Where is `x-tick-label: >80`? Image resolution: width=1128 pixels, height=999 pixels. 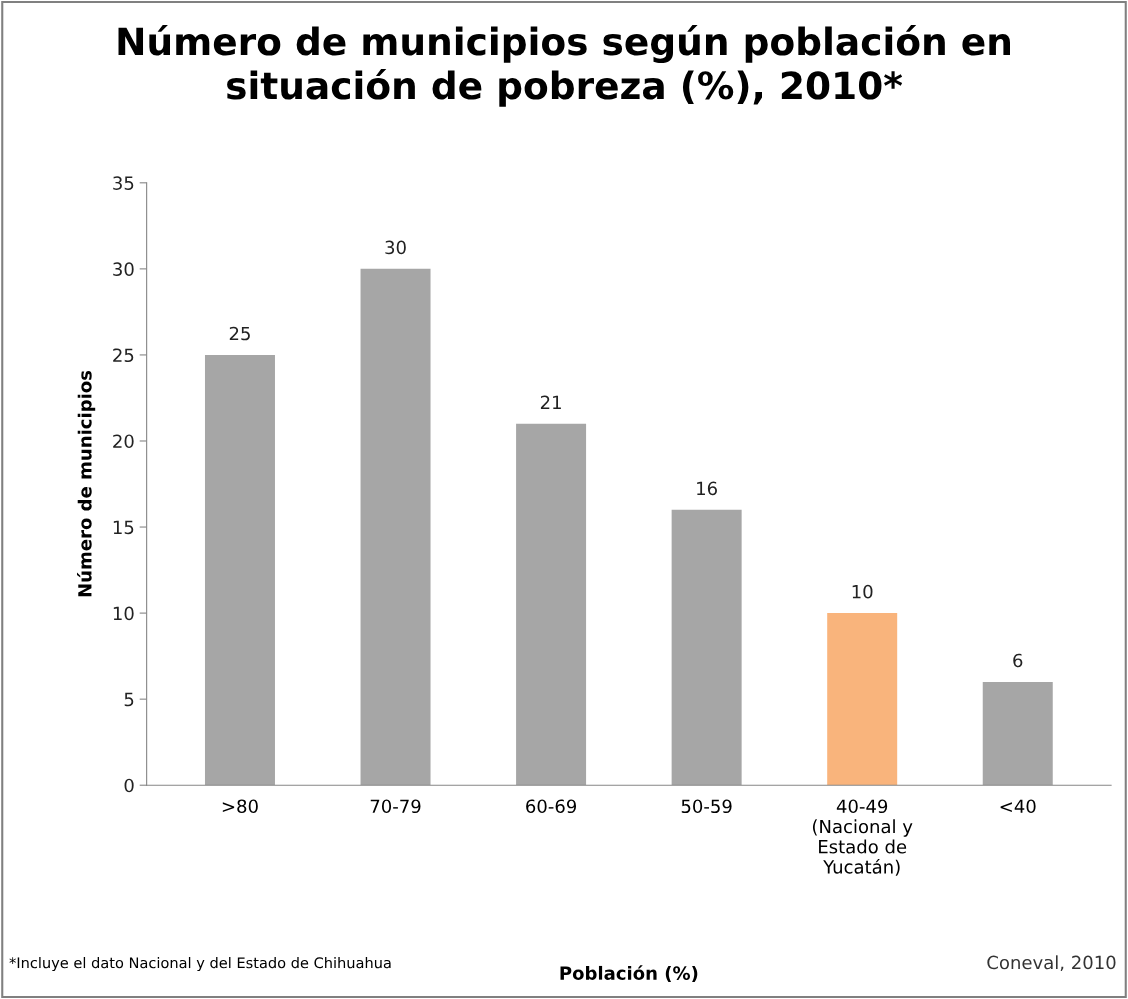
x-tick-label: >80 is located at coordinates (240, 806).